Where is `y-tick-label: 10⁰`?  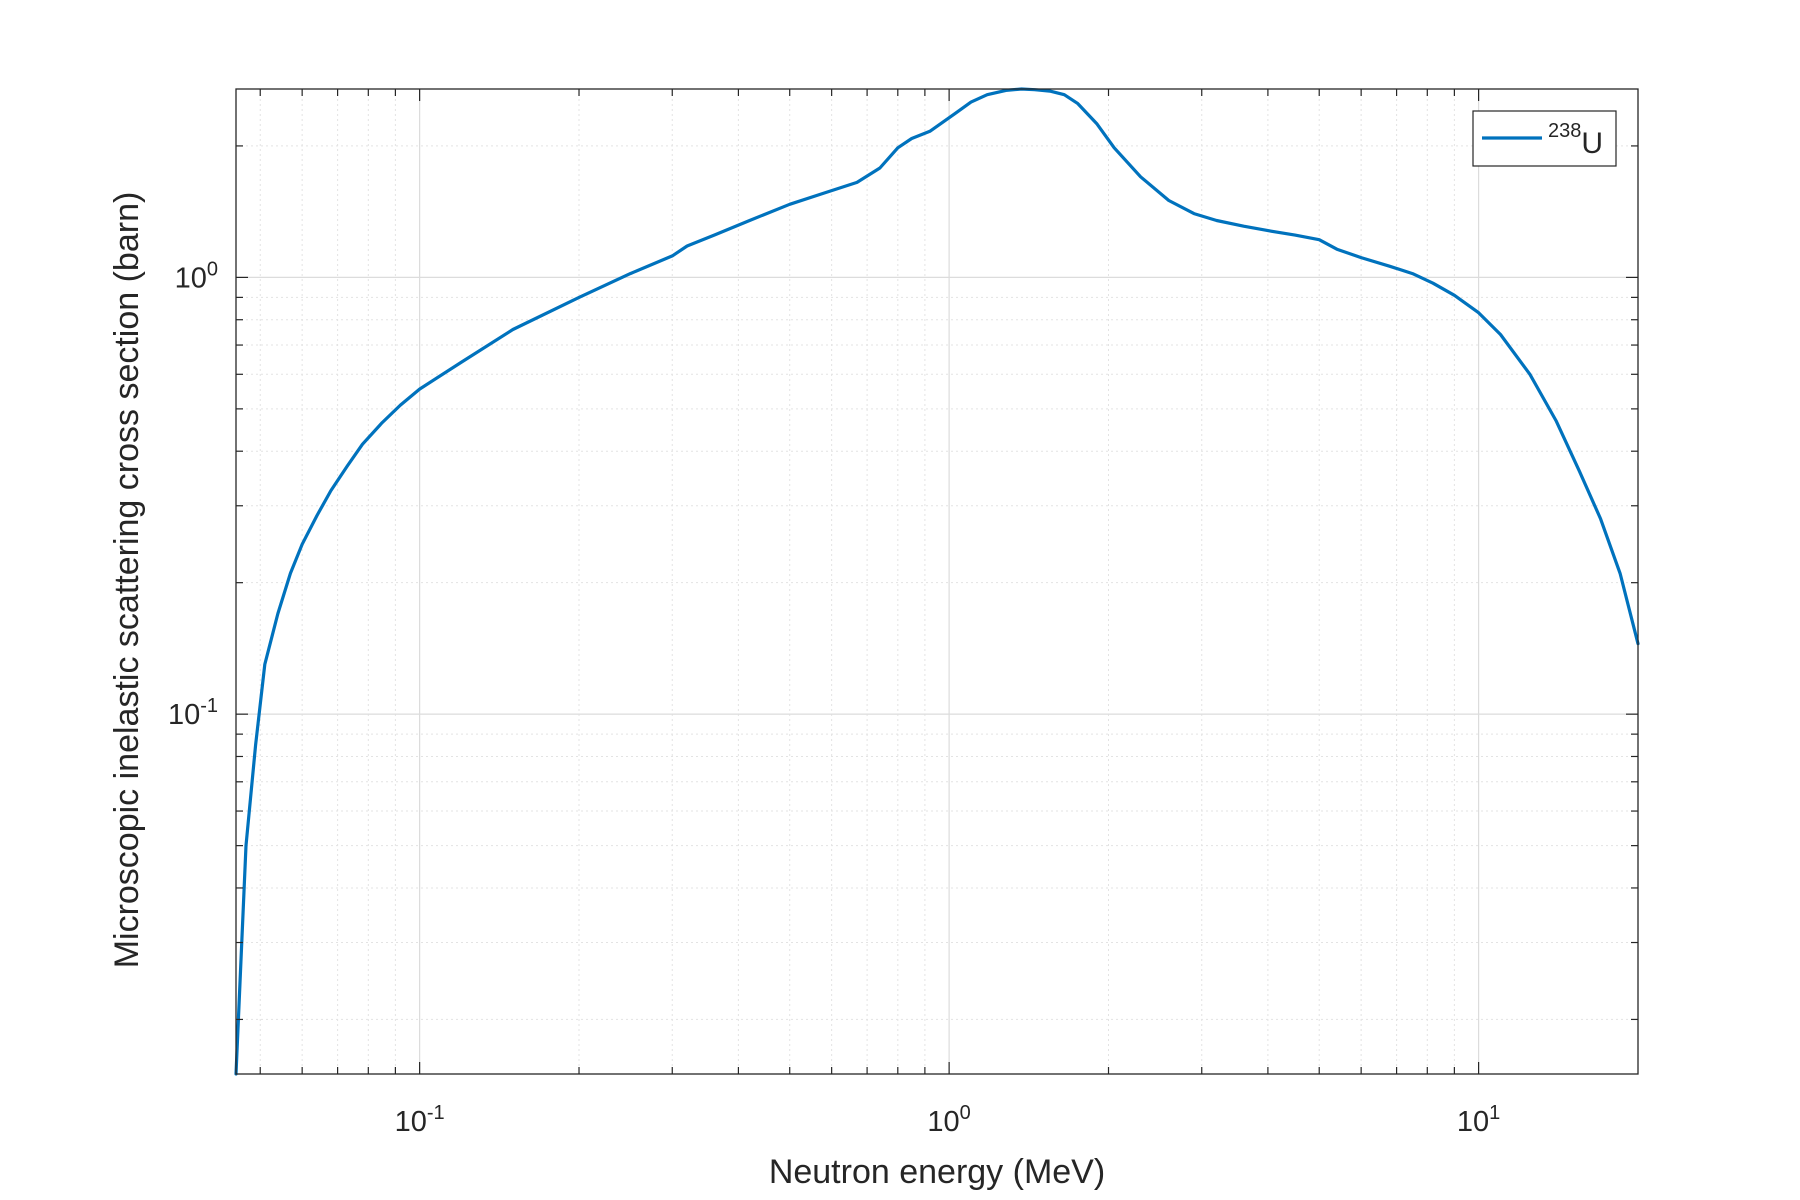
y-tick-label: 10⁰ is located at coordinates (196, 276).